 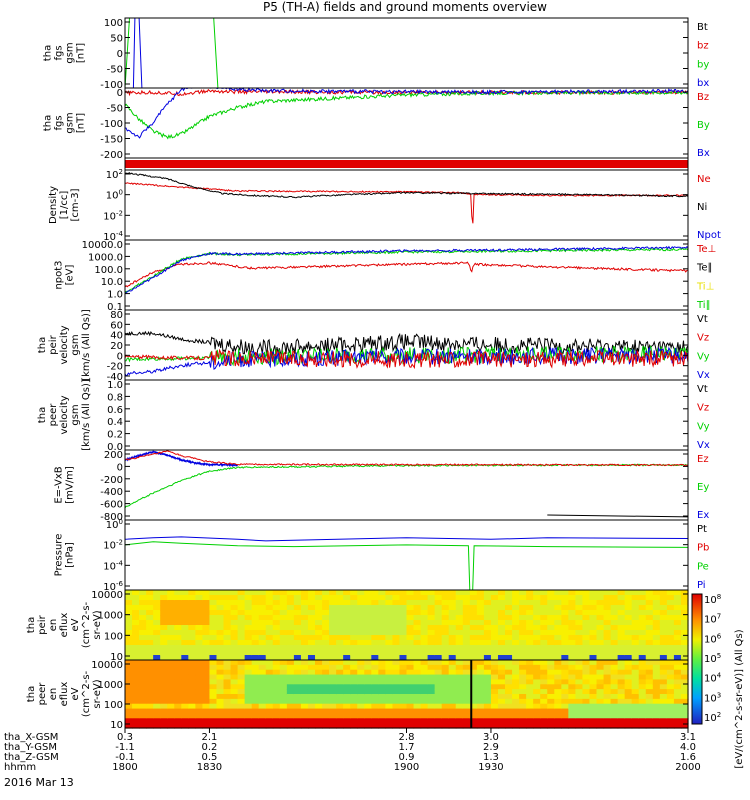 I want to click on y-tick-label: 60, so click(x=116, y=325).